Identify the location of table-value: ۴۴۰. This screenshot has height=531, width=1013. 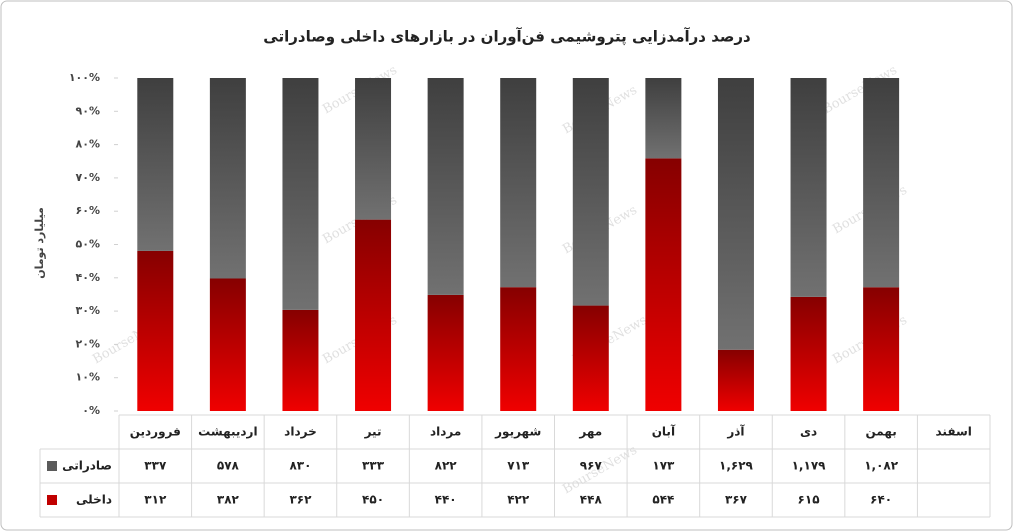
(446, 500).